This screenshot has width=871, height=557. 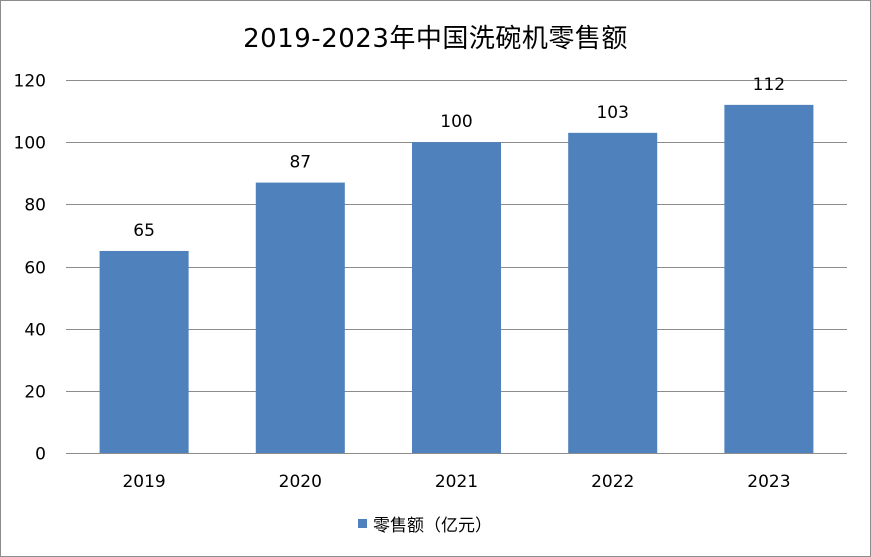 What do you see at coordinates (456, 297) in the screenshot?
I see `bar-2021` at bounding box center [456, 297].